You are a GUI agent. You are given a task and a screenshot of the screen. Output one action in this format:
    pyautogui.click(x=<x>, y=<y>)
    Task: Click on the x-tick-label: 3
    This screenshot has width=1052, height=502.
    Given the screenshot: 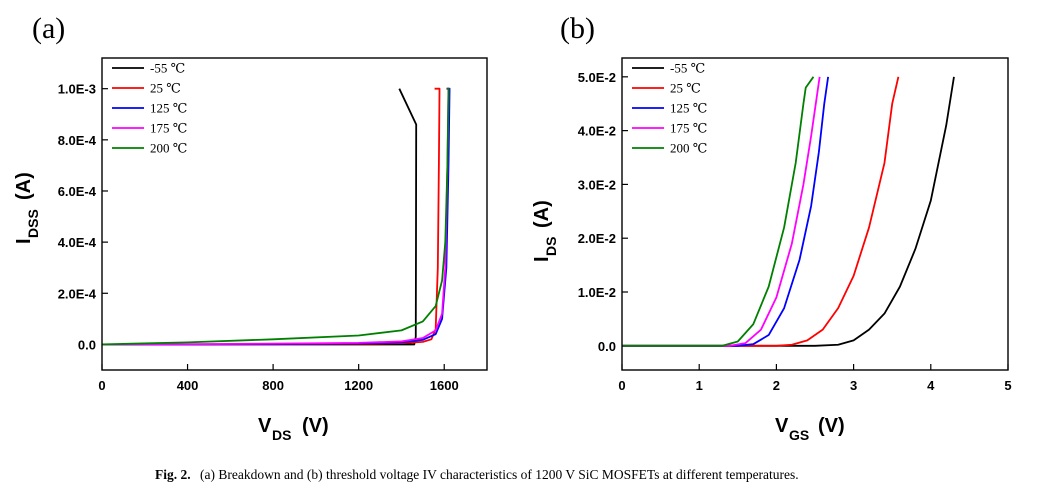 What is the action you would take?
    pyautogui.click(x=853, y=385)
    